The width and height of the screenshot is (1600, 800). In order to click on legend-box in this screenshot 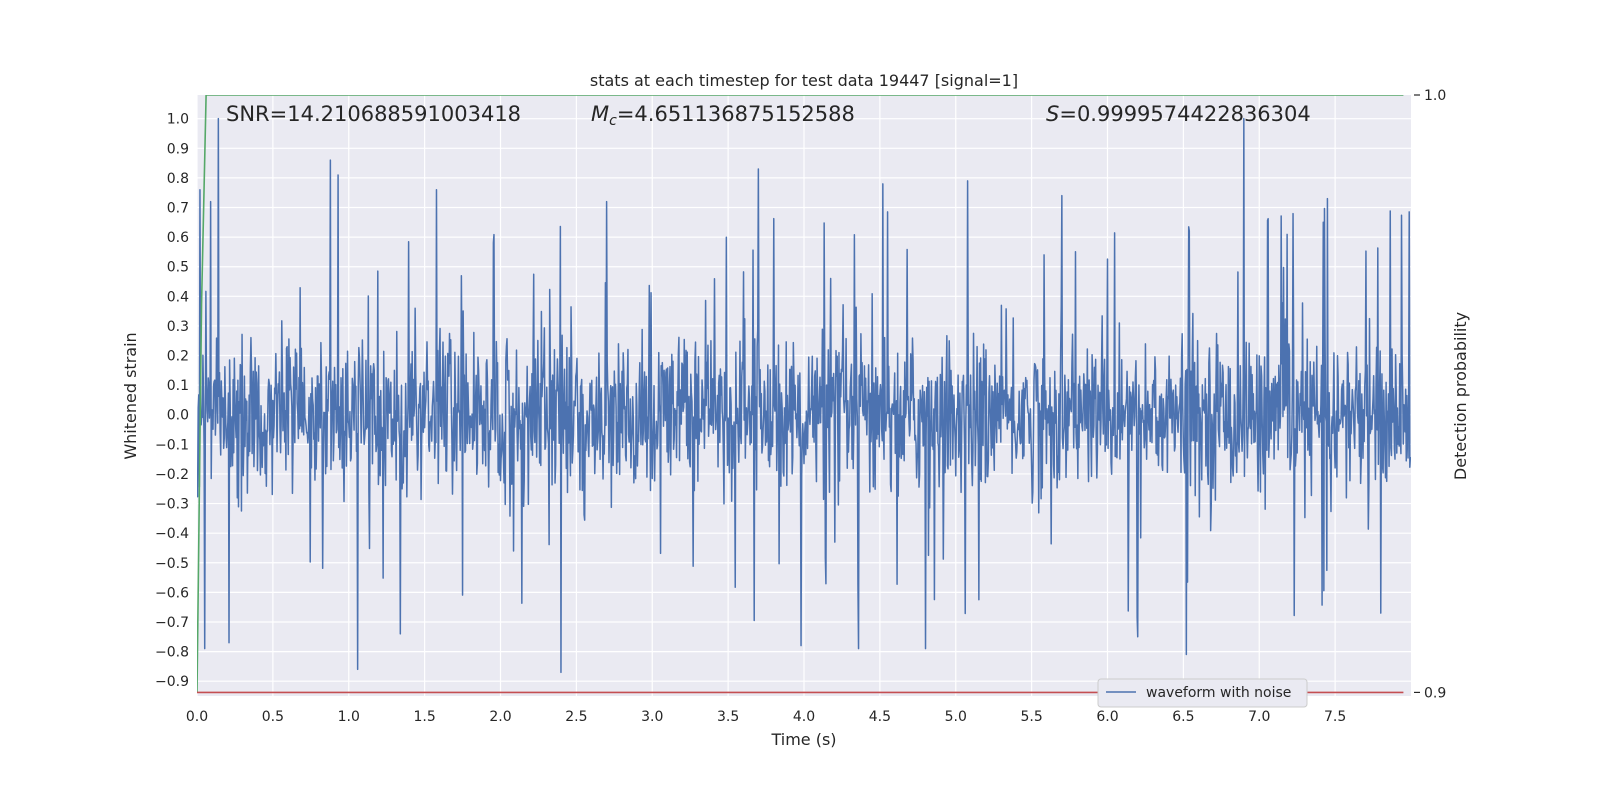, I will do `click(1202, 693)`.